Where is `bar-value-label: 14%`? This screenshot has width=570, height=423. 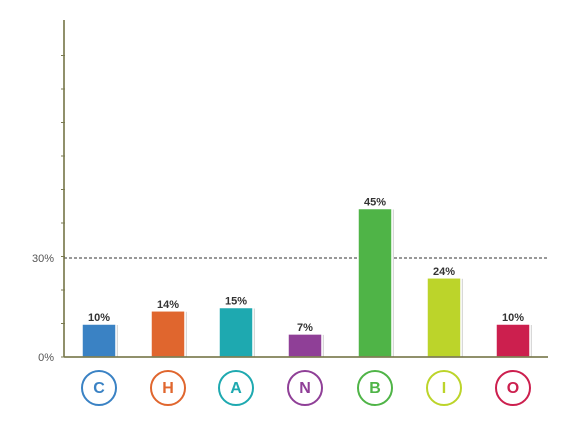
bar-value-label: 14% is located at coordinates (168, 305).